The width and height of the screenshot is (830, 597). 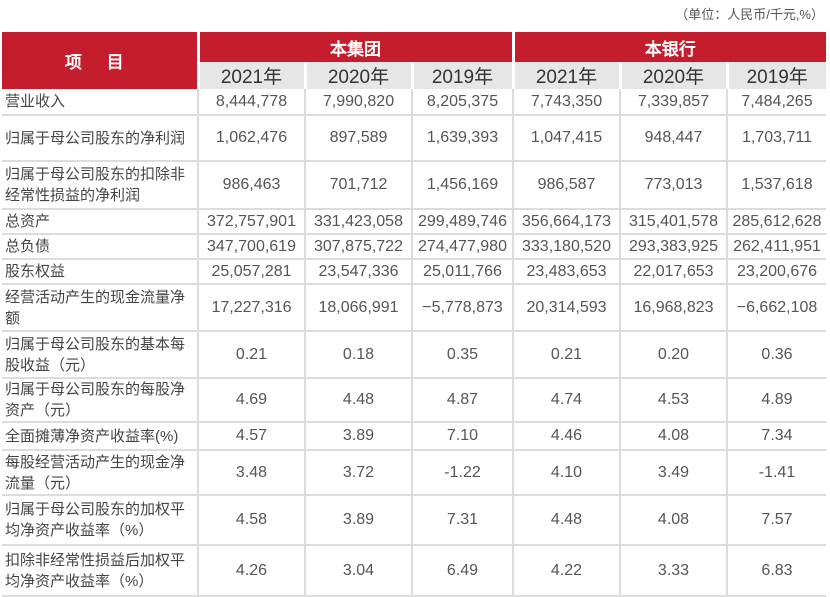 I want to click on header-year: 2020年, so click(x=674, y=75).